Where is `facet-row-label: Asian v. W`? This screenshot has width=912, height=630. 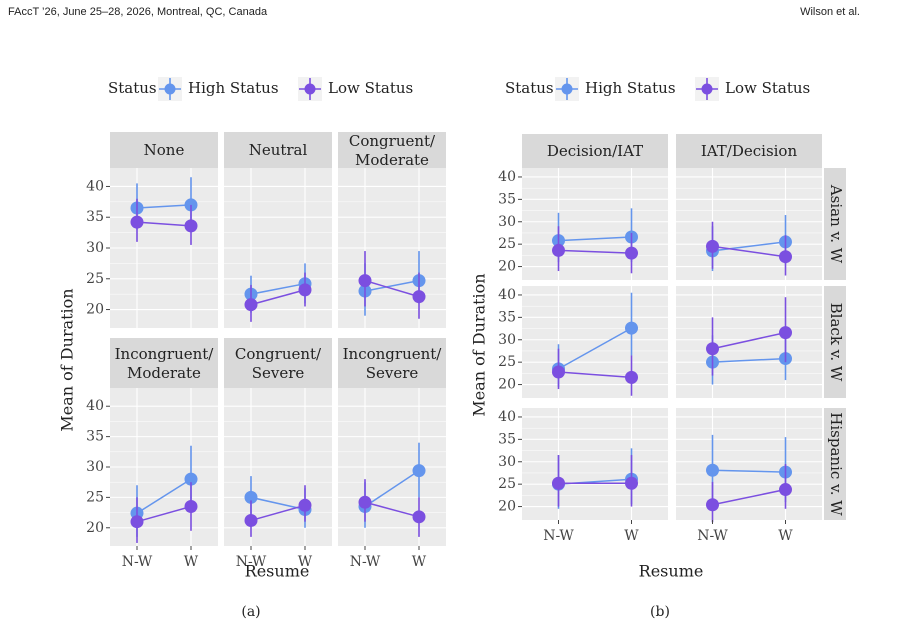
facet-row-label: Asian v. W is located at coordinates (836, 224).